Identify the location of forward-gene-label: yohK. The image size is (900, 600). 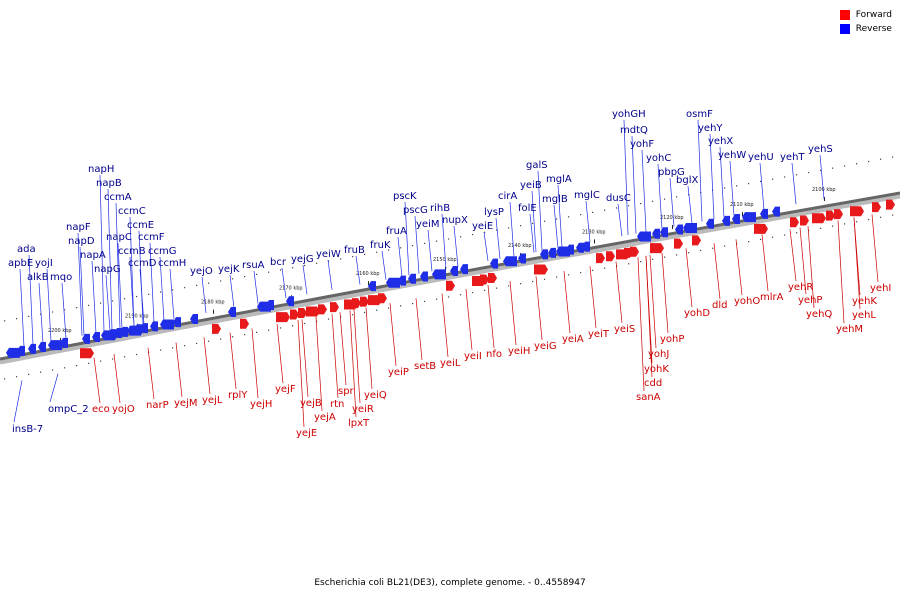
(656, 369).